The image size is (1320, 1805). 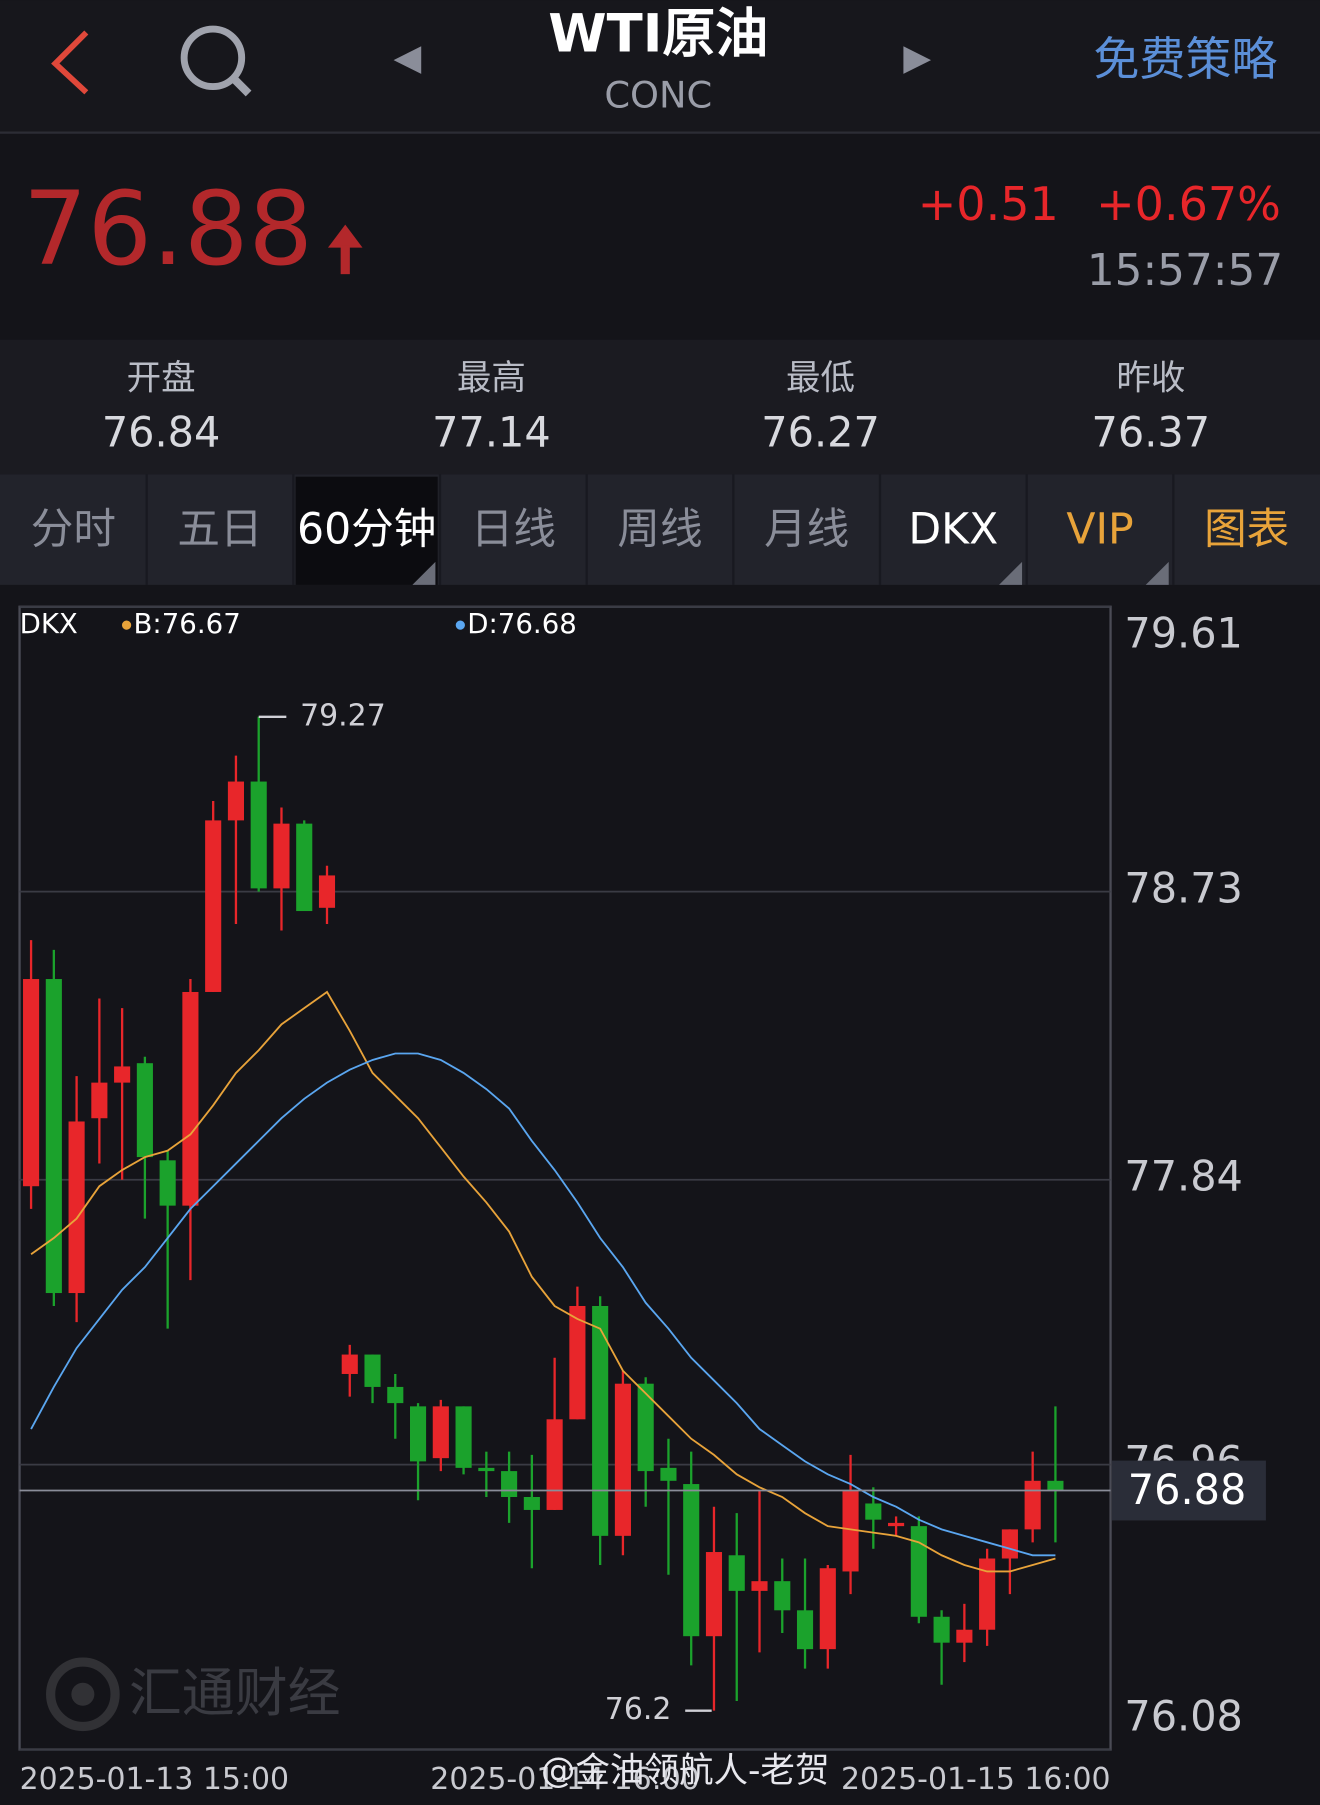 I want to click on y-tick-label: 79.61, so click(x=1183, y=634).